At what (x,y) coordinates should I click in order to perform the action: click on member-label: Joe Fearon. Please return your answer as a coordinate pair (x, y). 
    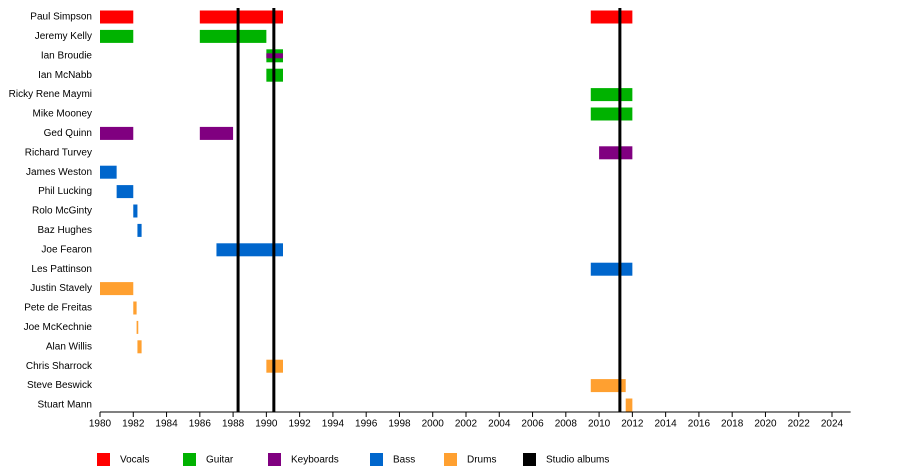
    Looking at the image, I should click on (66, 249).